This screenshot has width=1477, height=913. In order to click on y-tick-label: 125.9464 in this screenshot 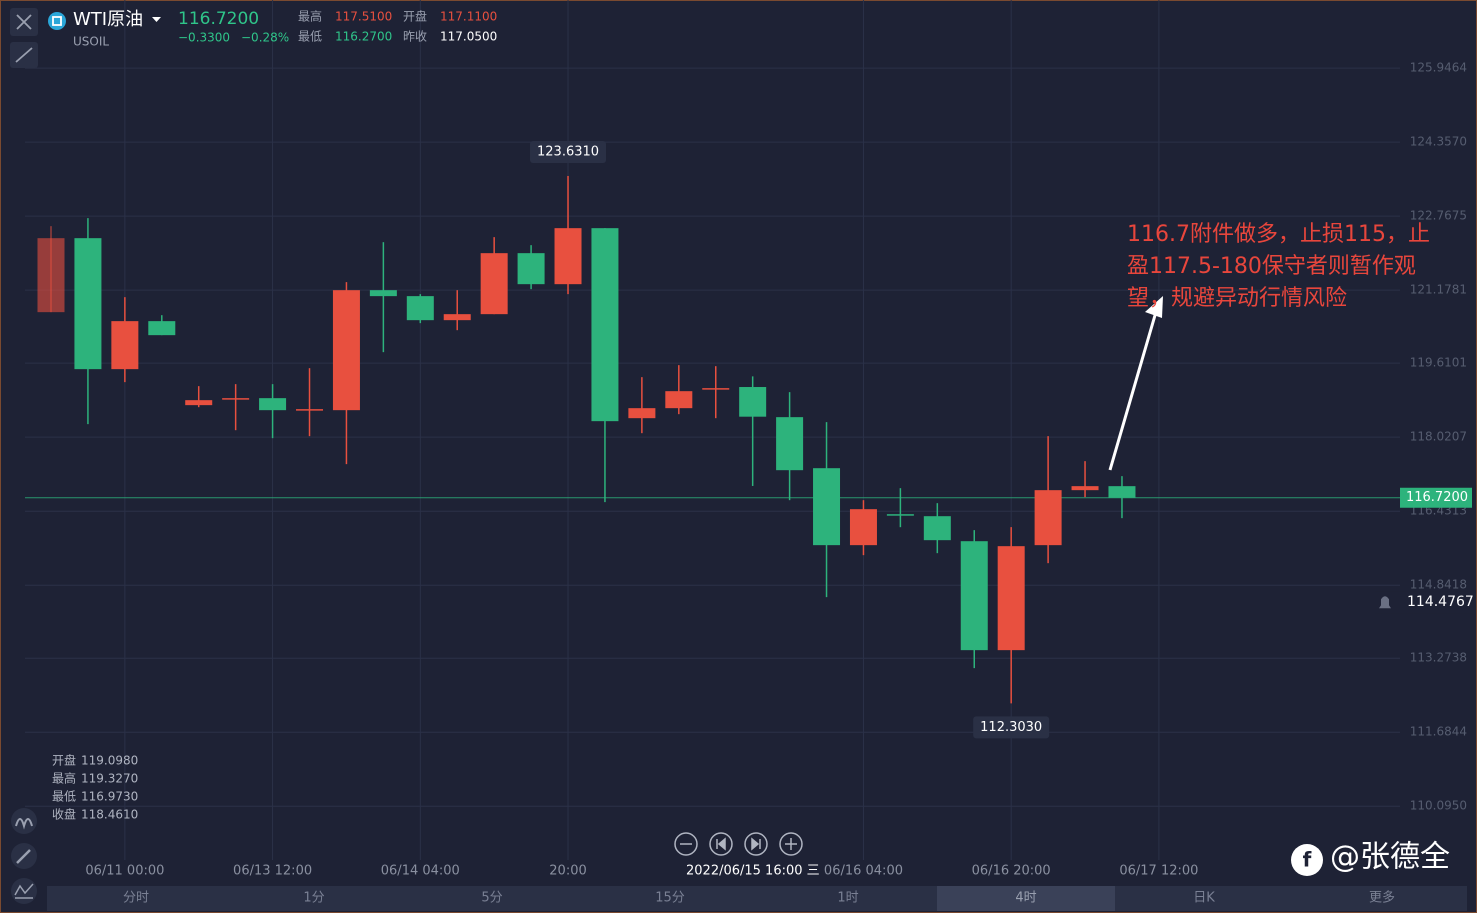, I will do `click(1438, 68)`.